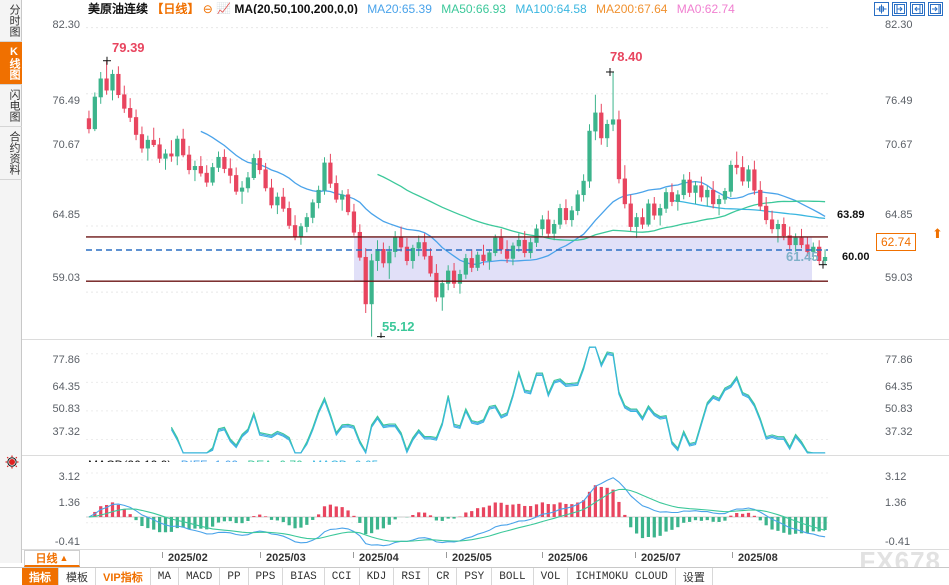 Image resolution: width=949 pixels, height=585 pixels. What do you see at coordinates (851, 215) in the screenshot?
I see `resistance-level-label: 63.89` at bounding box center [851, 215].